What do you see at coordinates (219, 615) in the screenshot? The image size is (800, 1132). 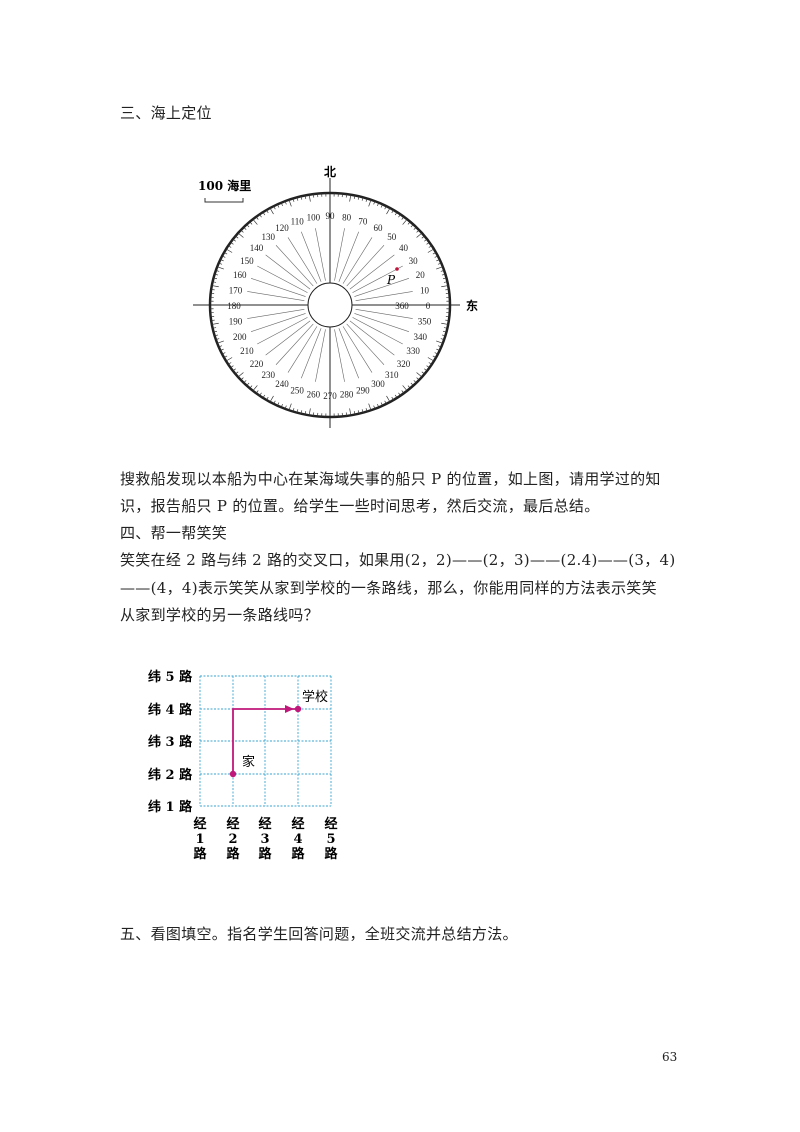 I see `section4-para-line3: 从家到学校的另一条路线吗？` at bounding box center [219, 615].